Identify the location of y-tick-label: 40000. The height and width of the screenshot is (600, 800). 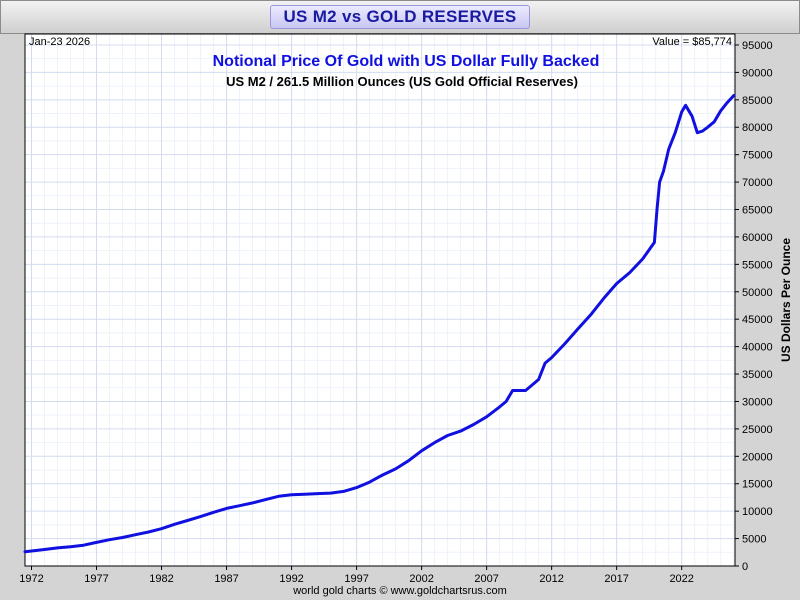
(757, 348).